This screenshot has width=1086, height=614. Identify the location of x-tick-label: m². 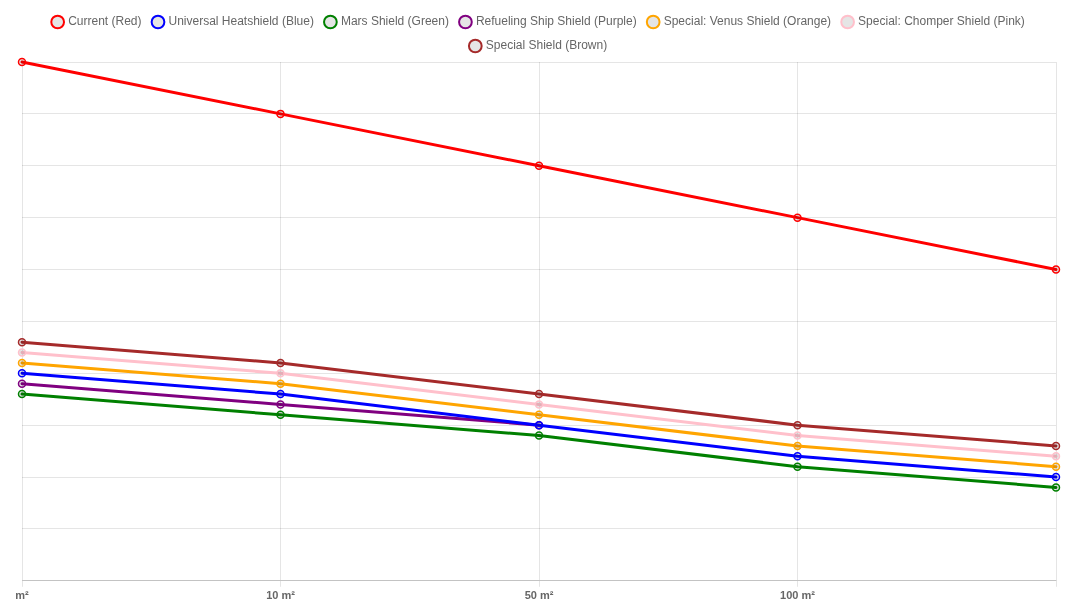
(22, 595).